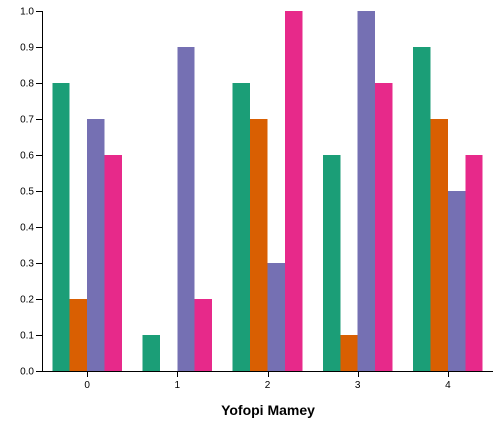  Describe the element at coordinates (27, 120) in the screenshot. I see `y-tick-label: 0.7` at that location.